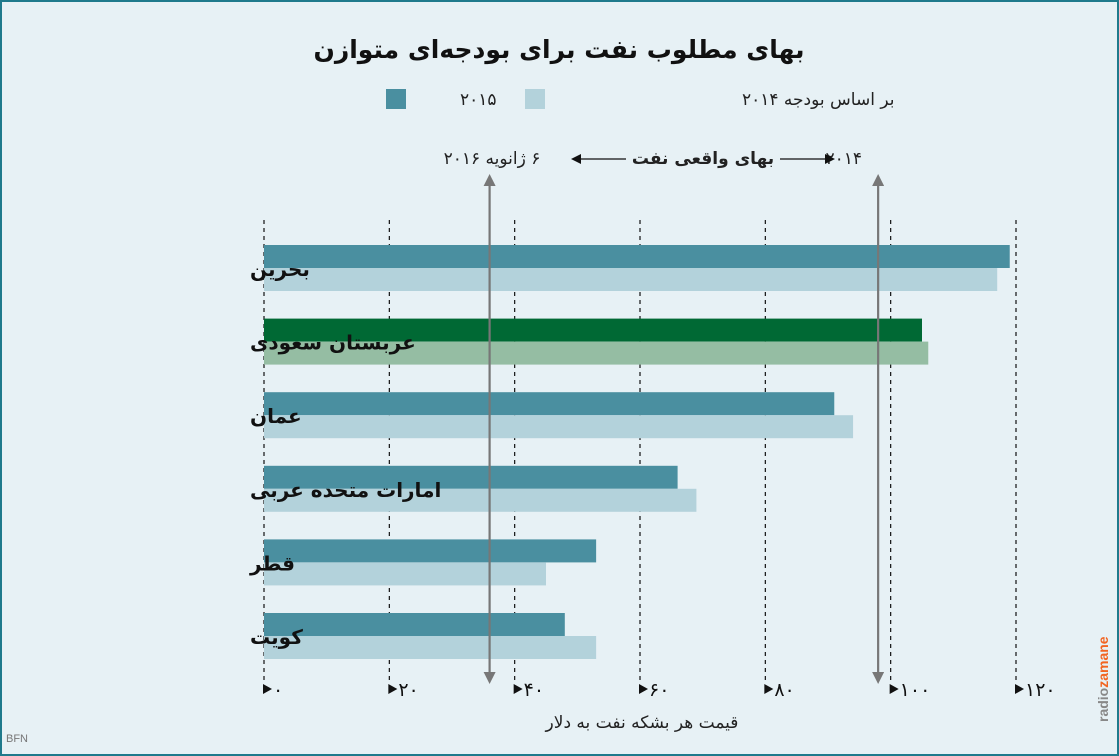  What do you see at coordinates (818, 100) in the screenshot?
I see `legend-label-2014: بر اساس بودجه ۲۰۱۴` at bounding box center [818, 100].